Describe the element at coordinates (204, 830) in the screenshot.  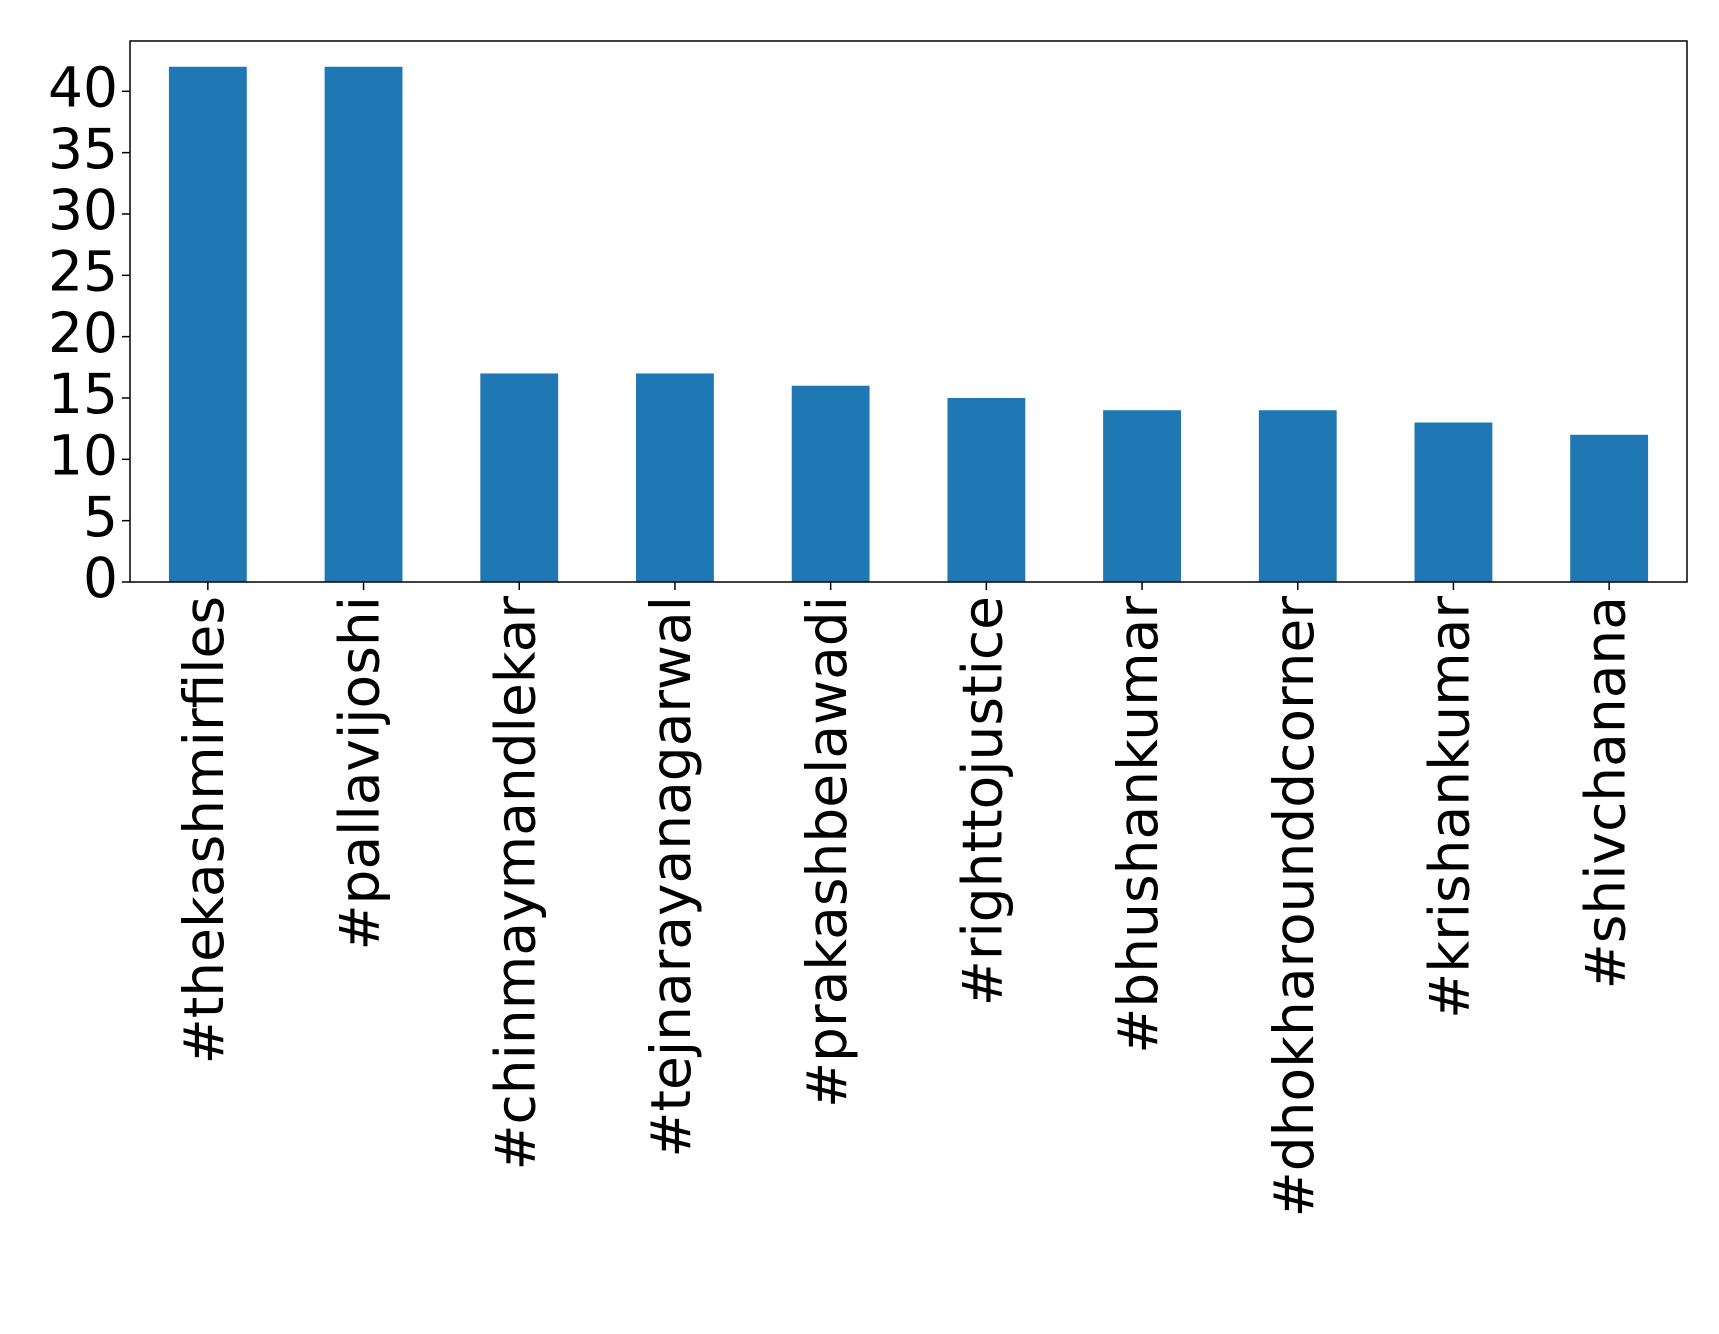
I see `x-tick-label: #thekashmirfiles` at that location.